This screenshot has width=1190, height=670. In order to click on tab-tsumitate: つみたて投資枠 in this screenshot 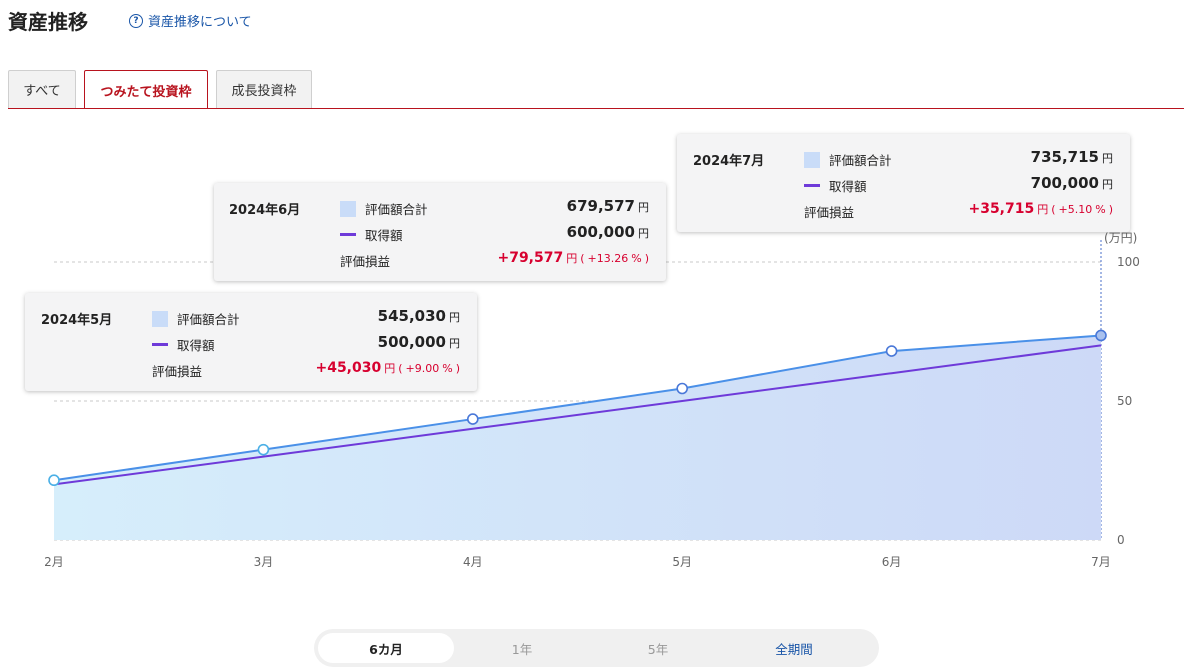, I will do `click(146, 89)`.